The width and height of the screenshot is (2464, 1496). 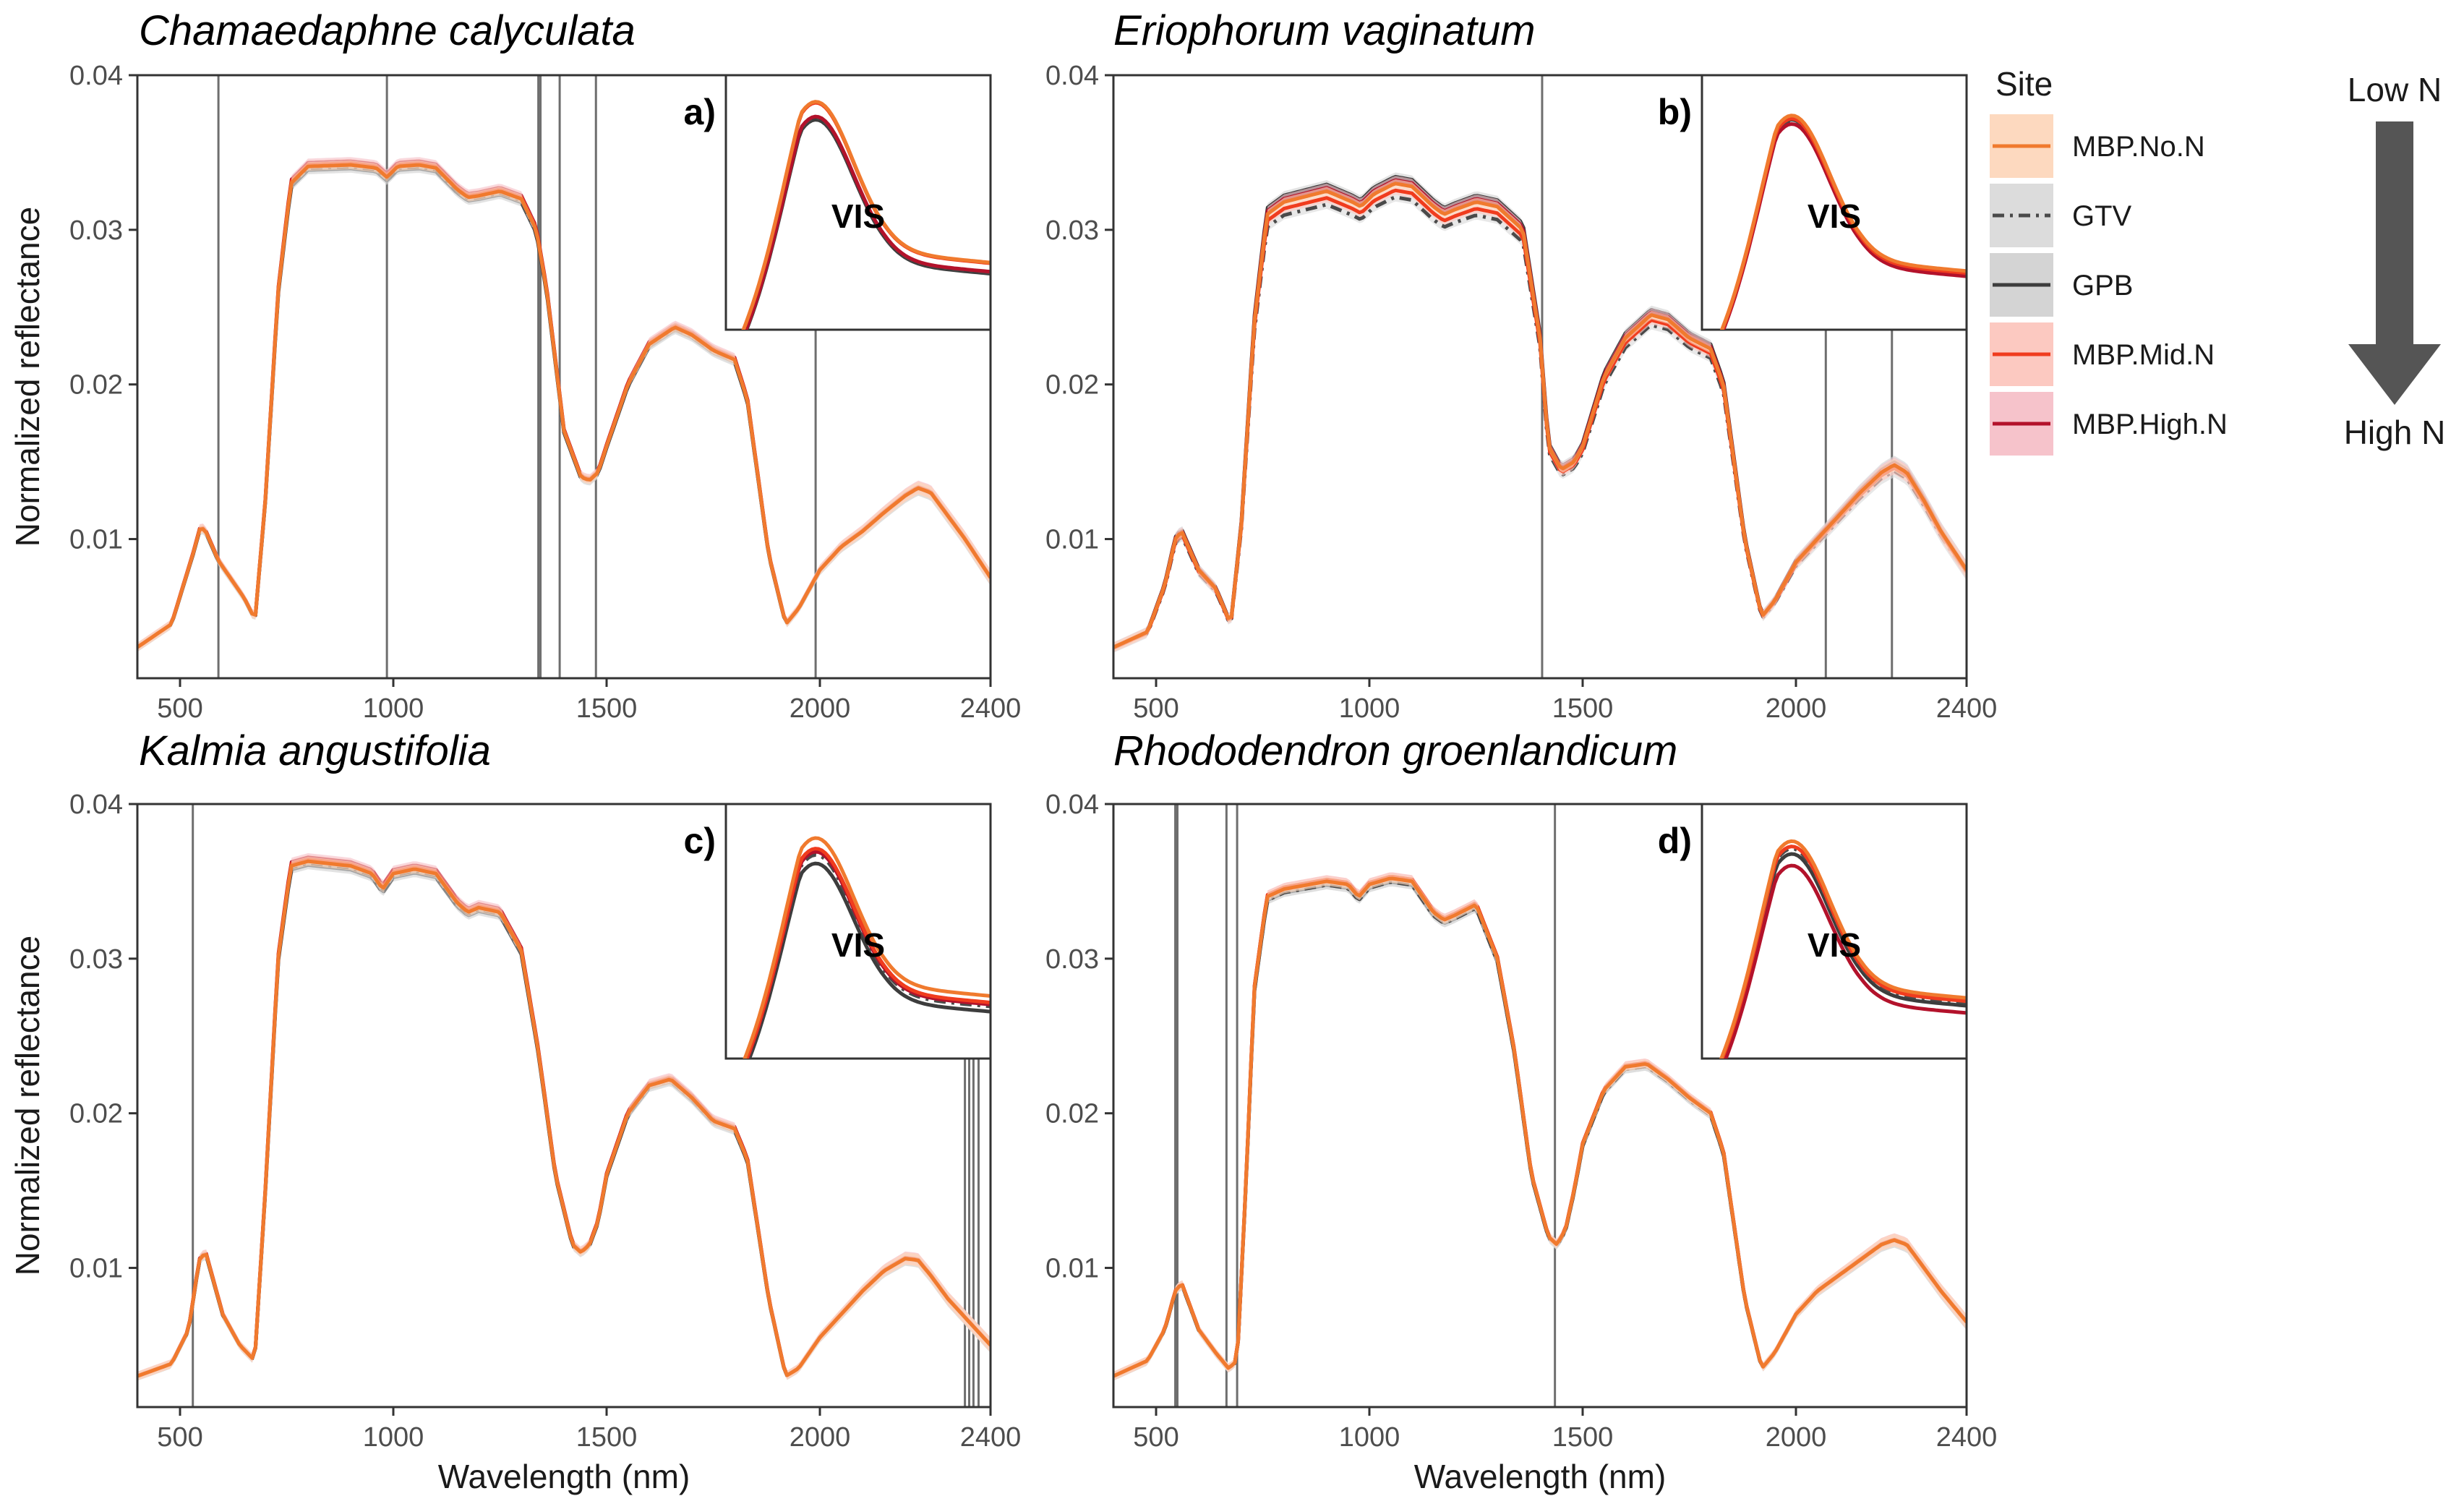 What do you see at coordinates (2150, 424) in the screenshot?
I see `legend-label: MBP.High.N` at bounding box center [2150, 424].